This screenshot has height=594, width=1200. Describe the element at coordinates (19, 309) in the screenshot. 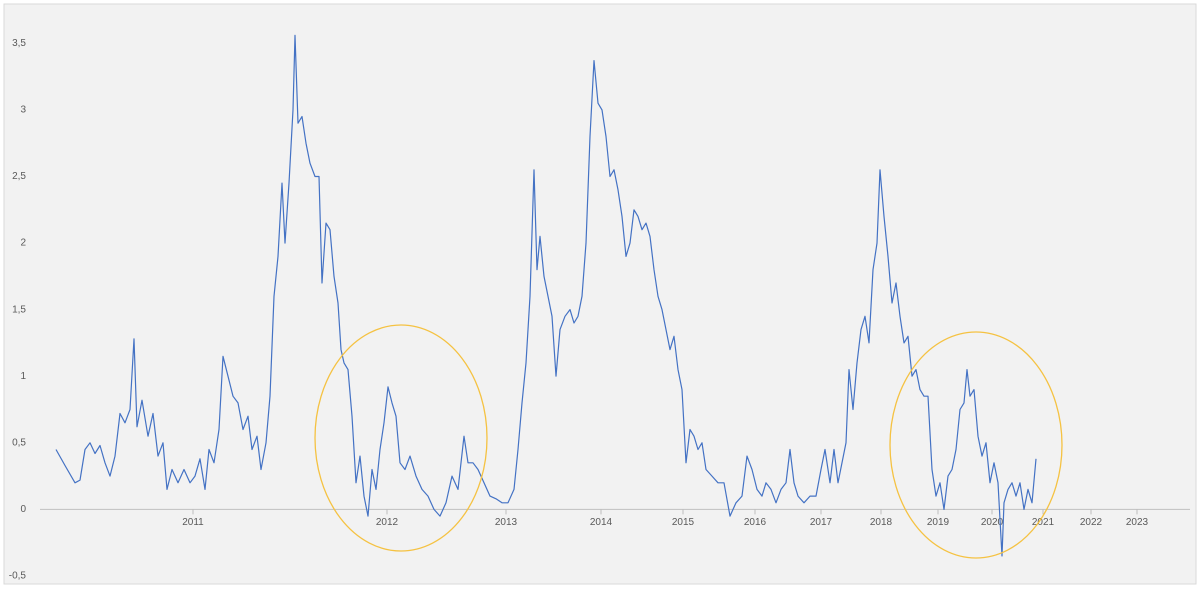

I see `y-tick-label: 1,5` at that location.